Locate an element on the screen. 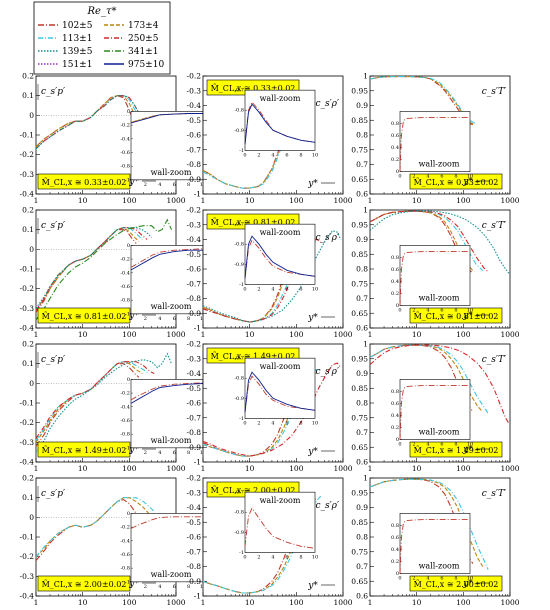  y-tick-label: 0.8 is located at coordinates (362, 403).